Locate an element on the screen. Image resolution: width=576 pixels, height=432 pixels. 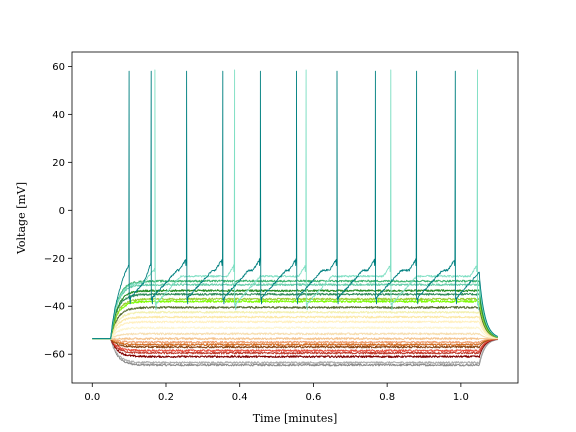
y-tick-label: −20 is located at coordinates (54, 259).